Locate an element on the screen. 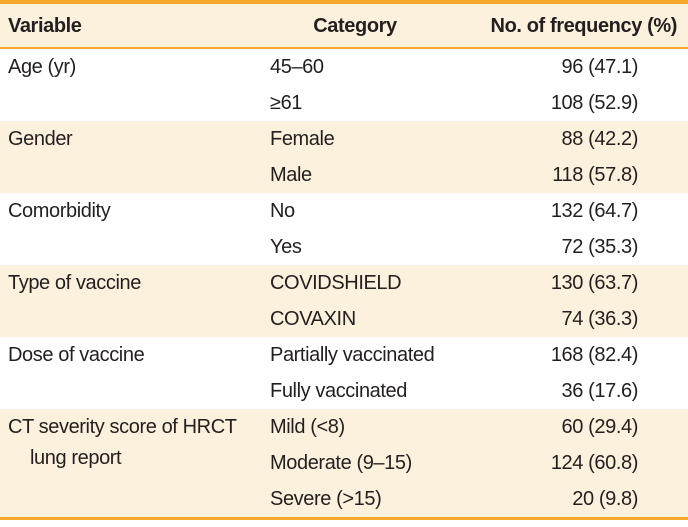 Image resolution: width=688 pixels, height=527 pixels. value-cell: 96 (47.1) is located at coordinates (600, 67).